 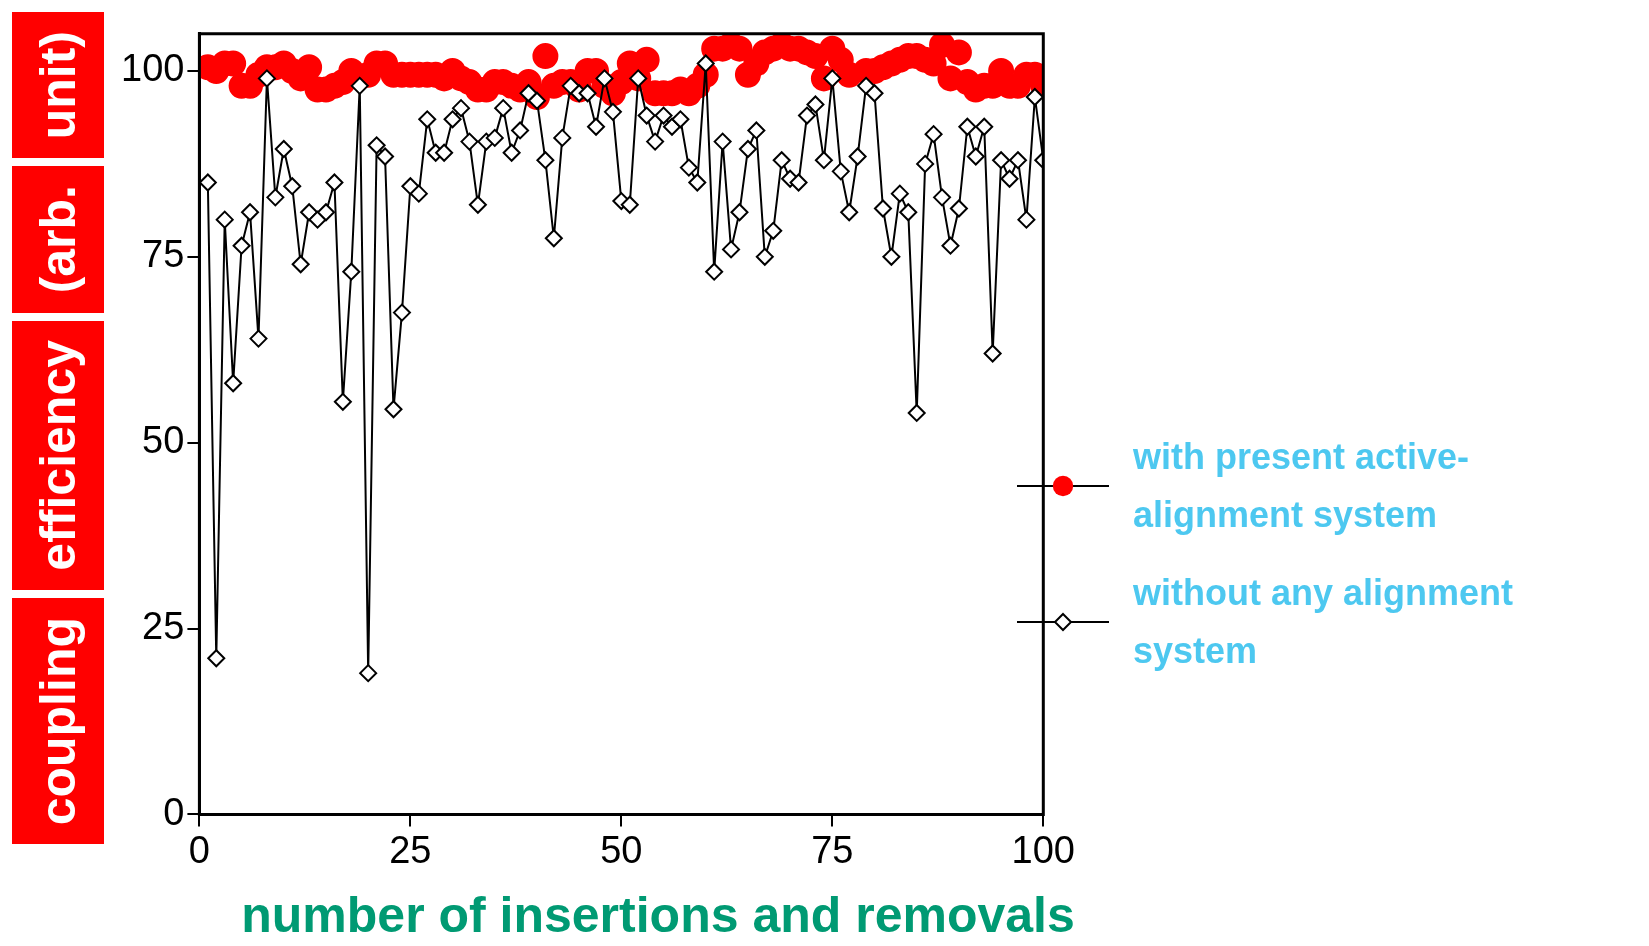 I want to click on x-tick-label: 50, so click(x=621, y=849).